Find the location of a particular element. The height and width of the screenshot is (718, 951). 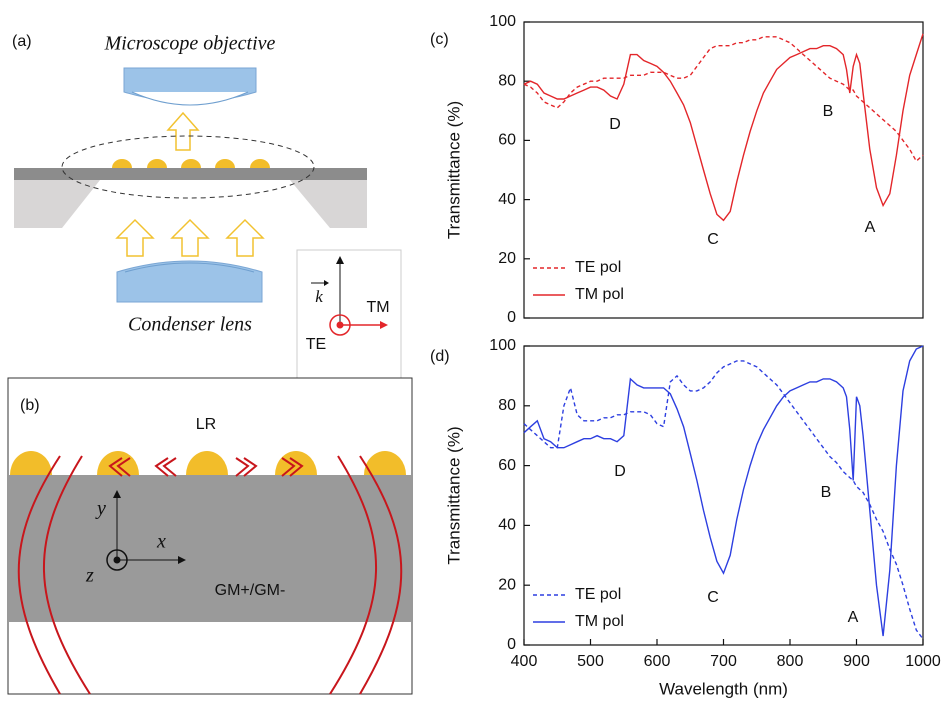

x-tick-label: 600 is located at coordinates (657, 661).